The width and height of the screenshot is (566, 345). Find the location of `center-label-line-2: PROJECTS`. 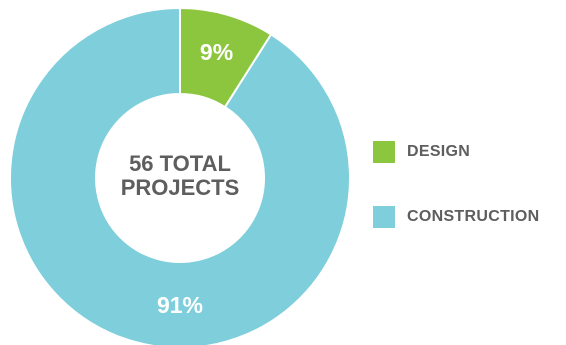

center-label-line-2: PROJECTS is located at coordinates (180, 187).